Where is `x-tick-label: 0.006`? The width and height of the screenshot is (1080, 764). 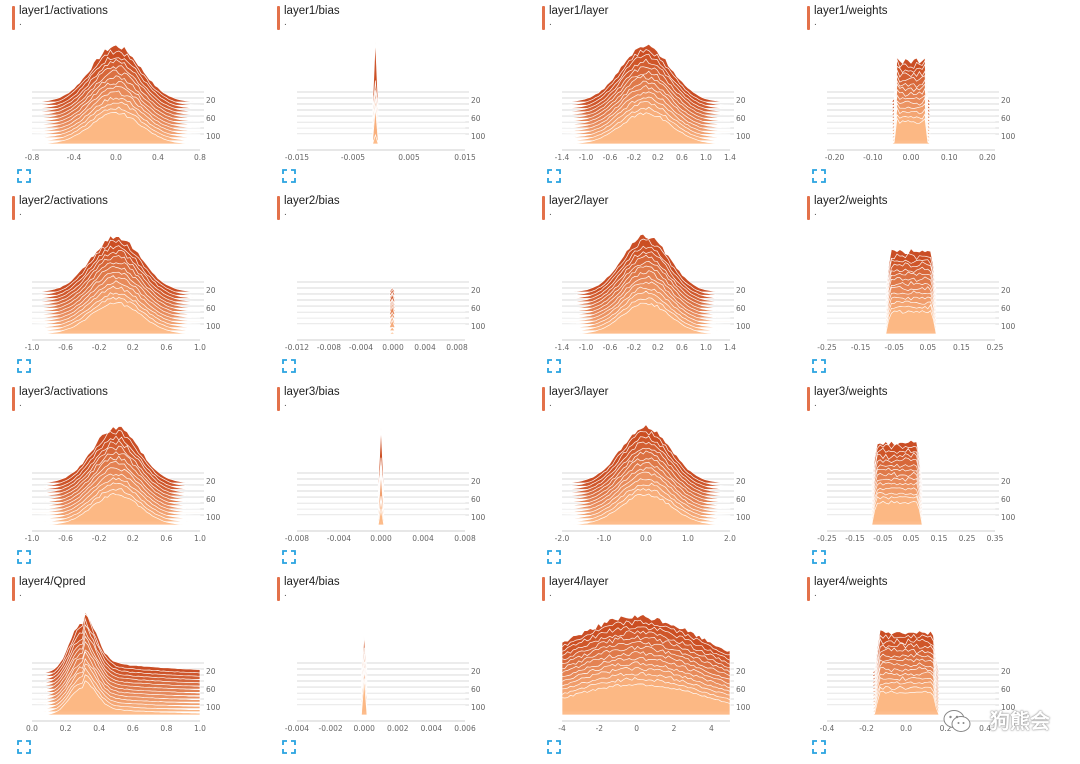 x-tick-label: 0.006 is located at coordinates (465, 728).